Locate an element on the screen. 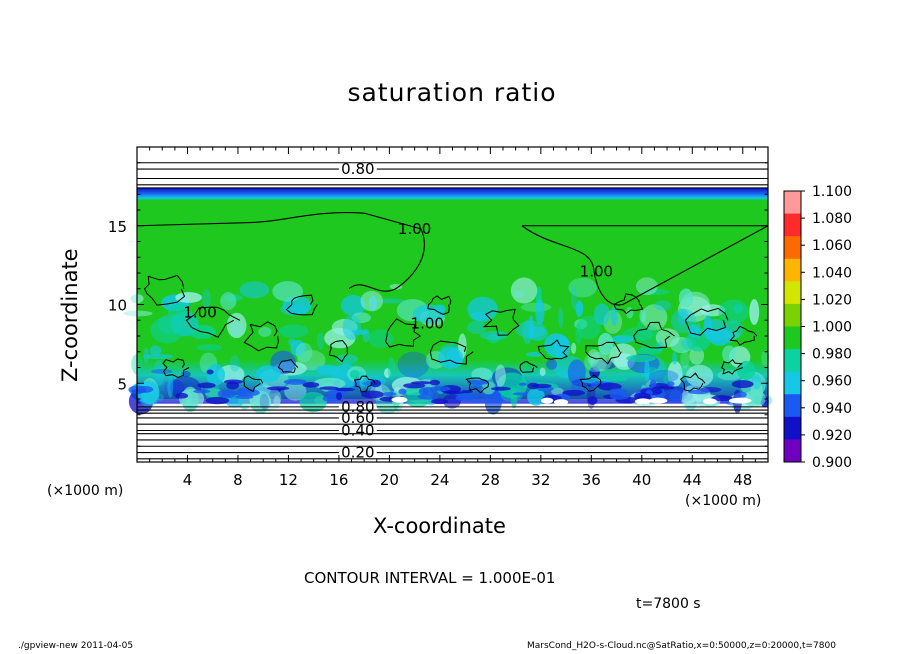 The height and width of the screenshot is (654, 904). colorbar-label: 1.100 is located at coordinates (832, 192).